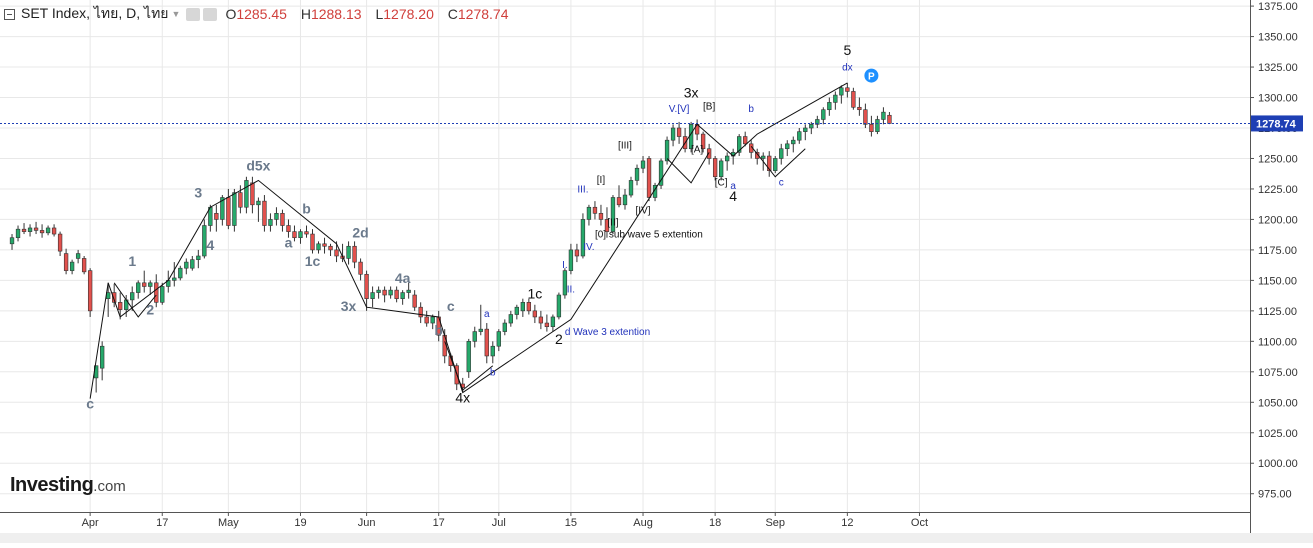  Describe the element at coordinates (367, 523) in the screenshot. I see `x-tick-label: Jun` at that location.